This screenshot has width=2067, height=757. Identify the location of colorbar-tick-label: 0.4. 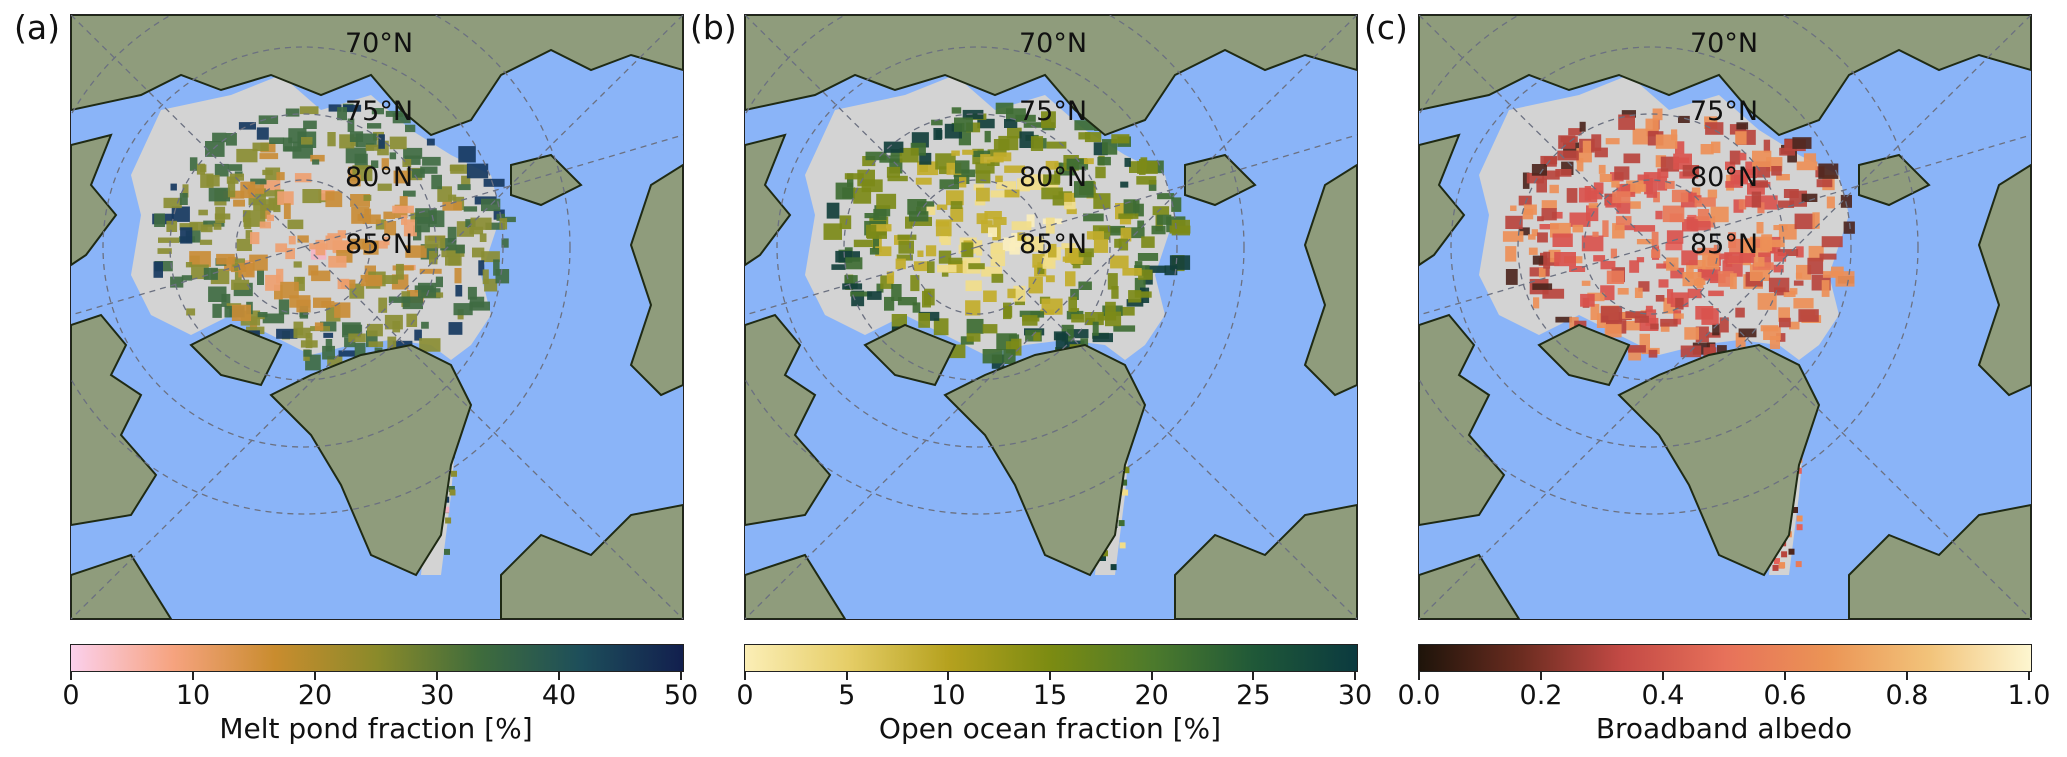
(1663, 695).